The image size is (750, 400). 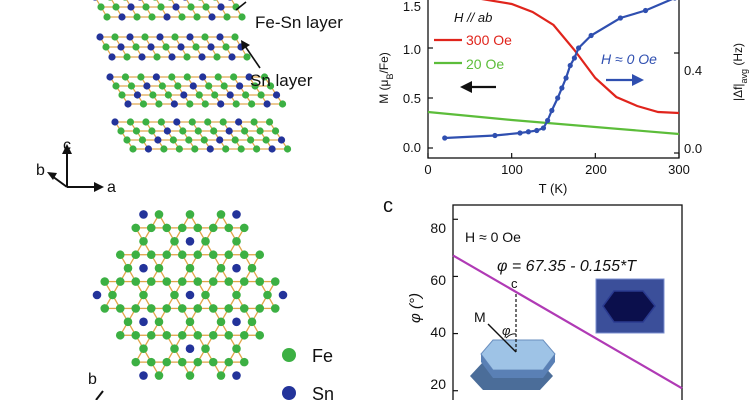 I want to click on y-tick-label: 0.5, so click(x=412, y=98).